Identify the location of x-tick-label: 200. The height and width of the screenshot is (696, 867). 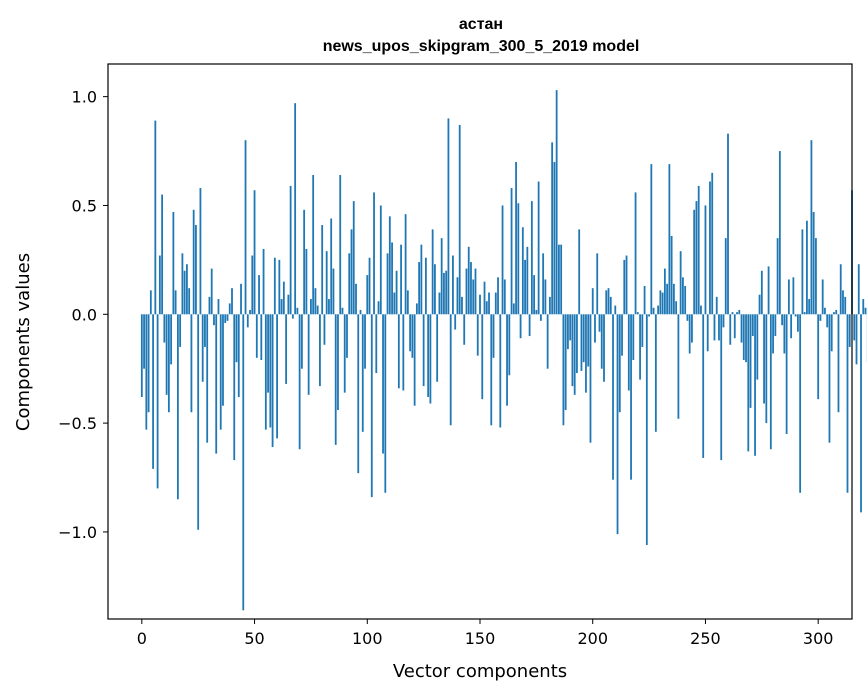
(592, 638).